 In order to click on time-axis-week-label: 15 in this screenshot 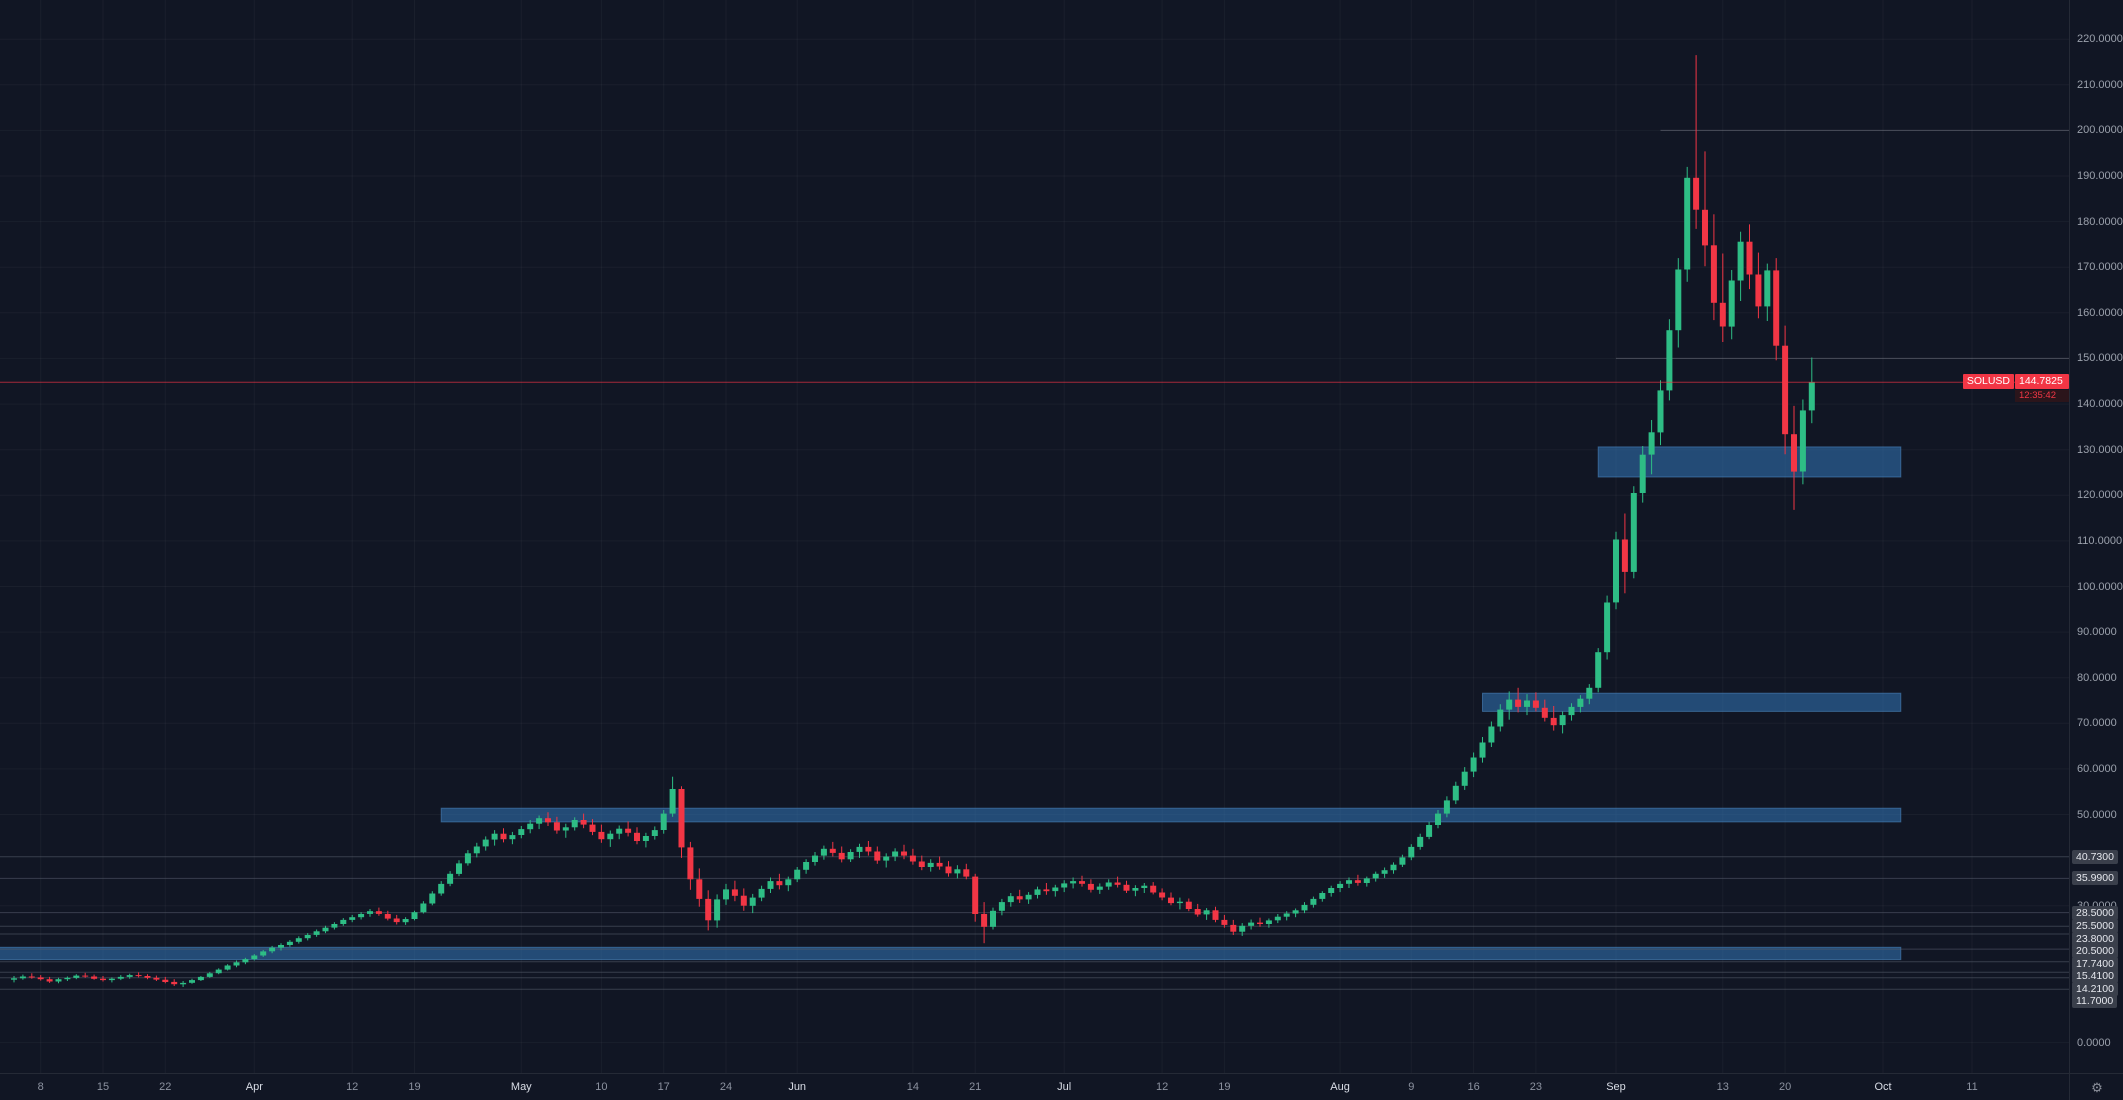, I will do `click(103, 1087)`.